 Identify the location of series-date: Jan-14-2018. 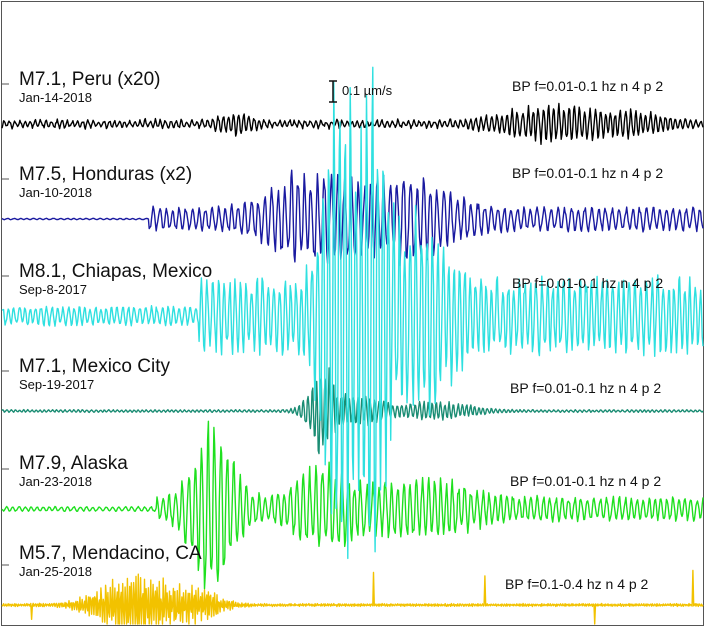
(55, 97).